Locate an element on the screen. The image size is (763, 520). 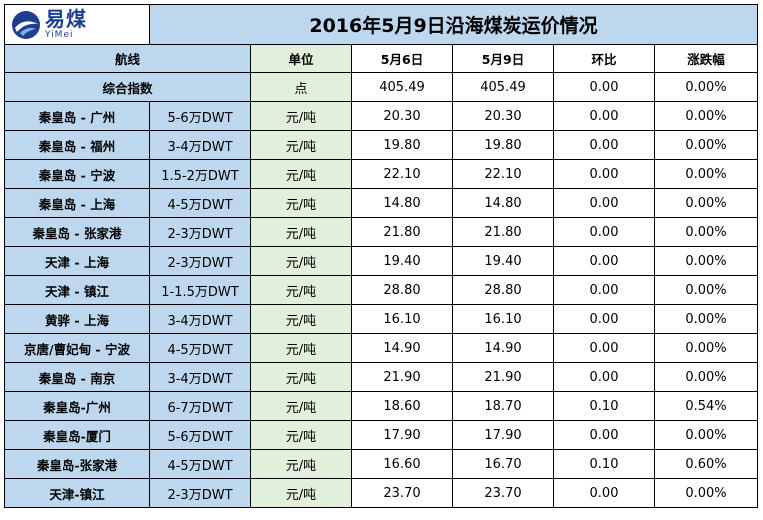
route-cell: 京唐/曹妃甸 - 宁波 is located at coordinates (77, 348).